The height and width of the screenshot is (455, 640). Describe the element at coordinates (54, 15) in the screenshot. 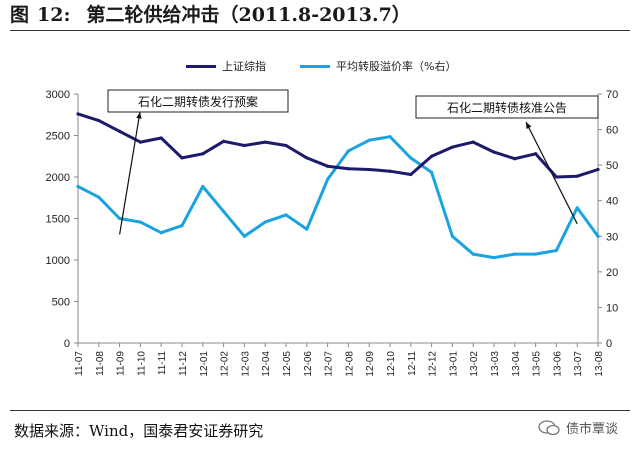

I see `figure-number: 12:` at that location.